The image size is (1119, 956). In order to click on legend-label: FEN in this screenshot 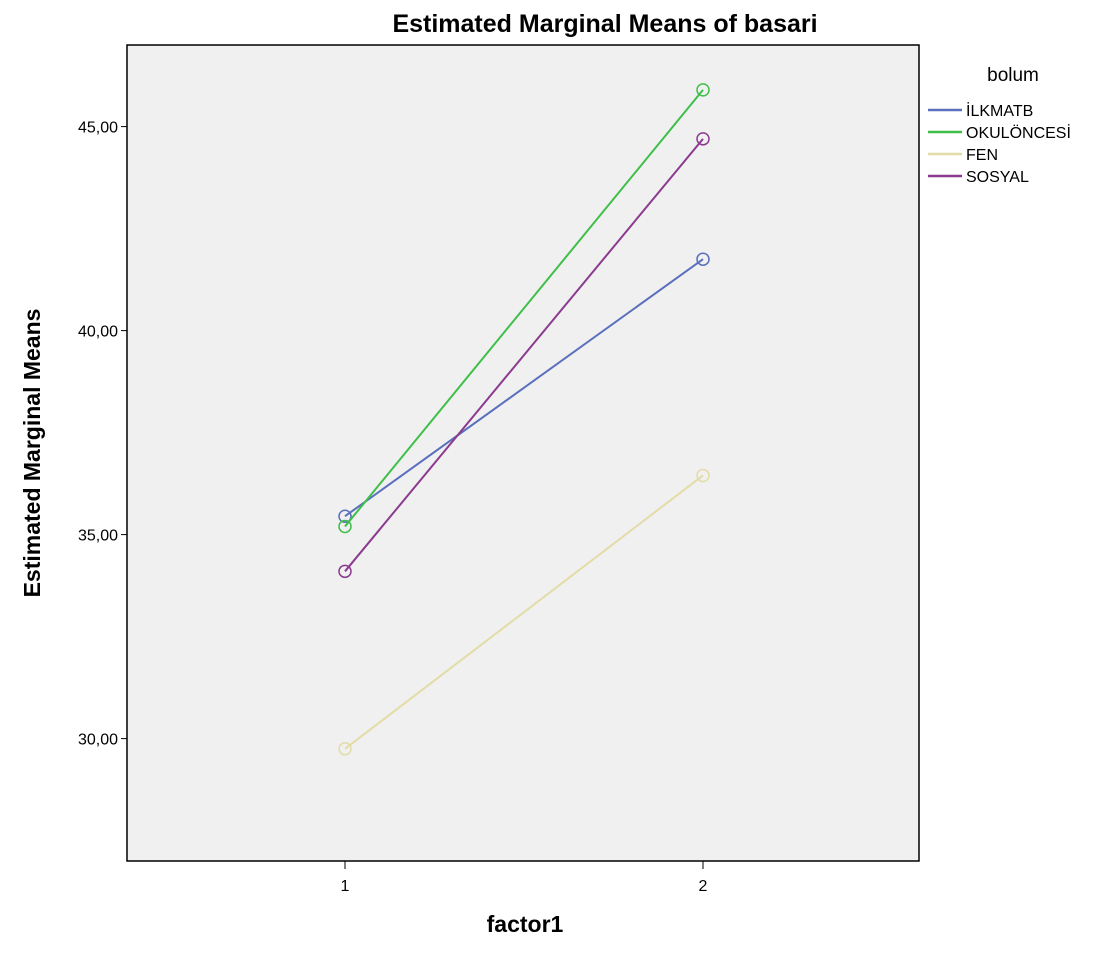, I will do `click(982, 155)`.